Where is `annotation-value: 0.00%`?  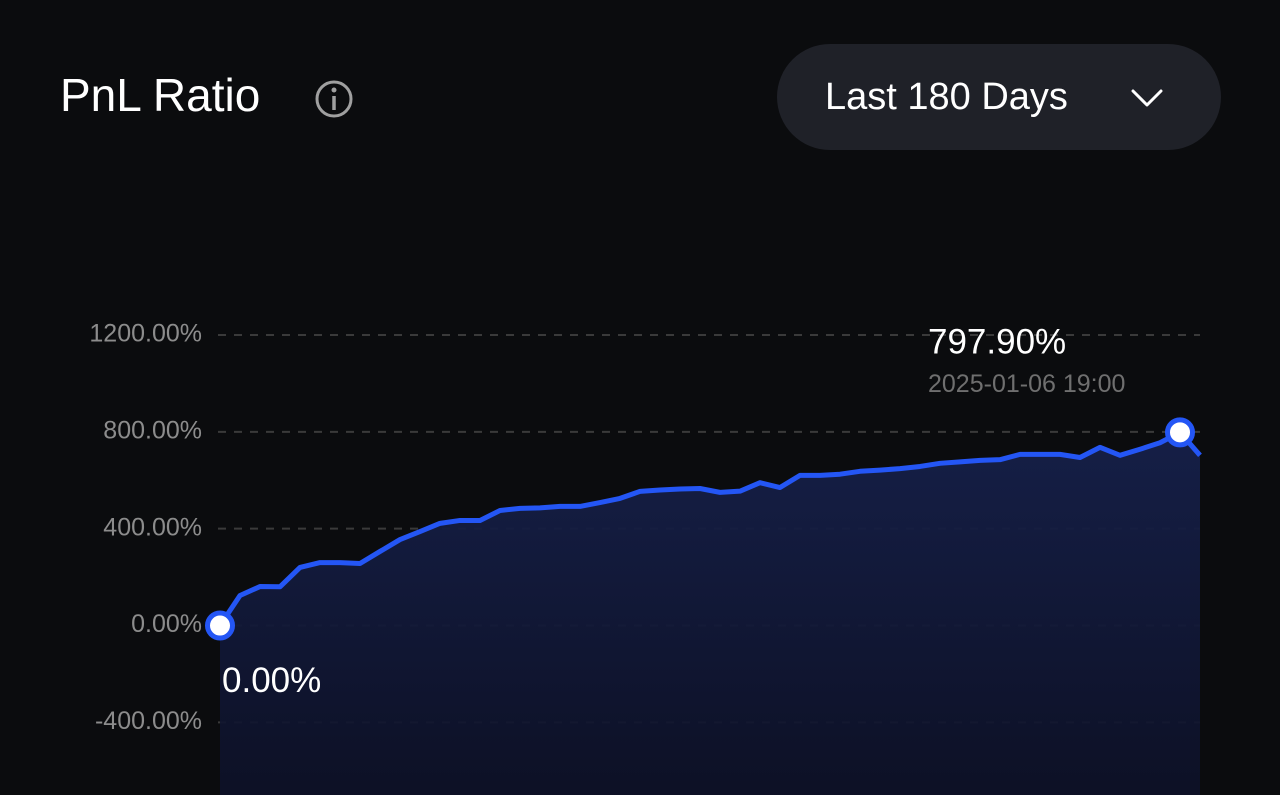
annotation-value: 0.00% is located at coordinates (271, 680).